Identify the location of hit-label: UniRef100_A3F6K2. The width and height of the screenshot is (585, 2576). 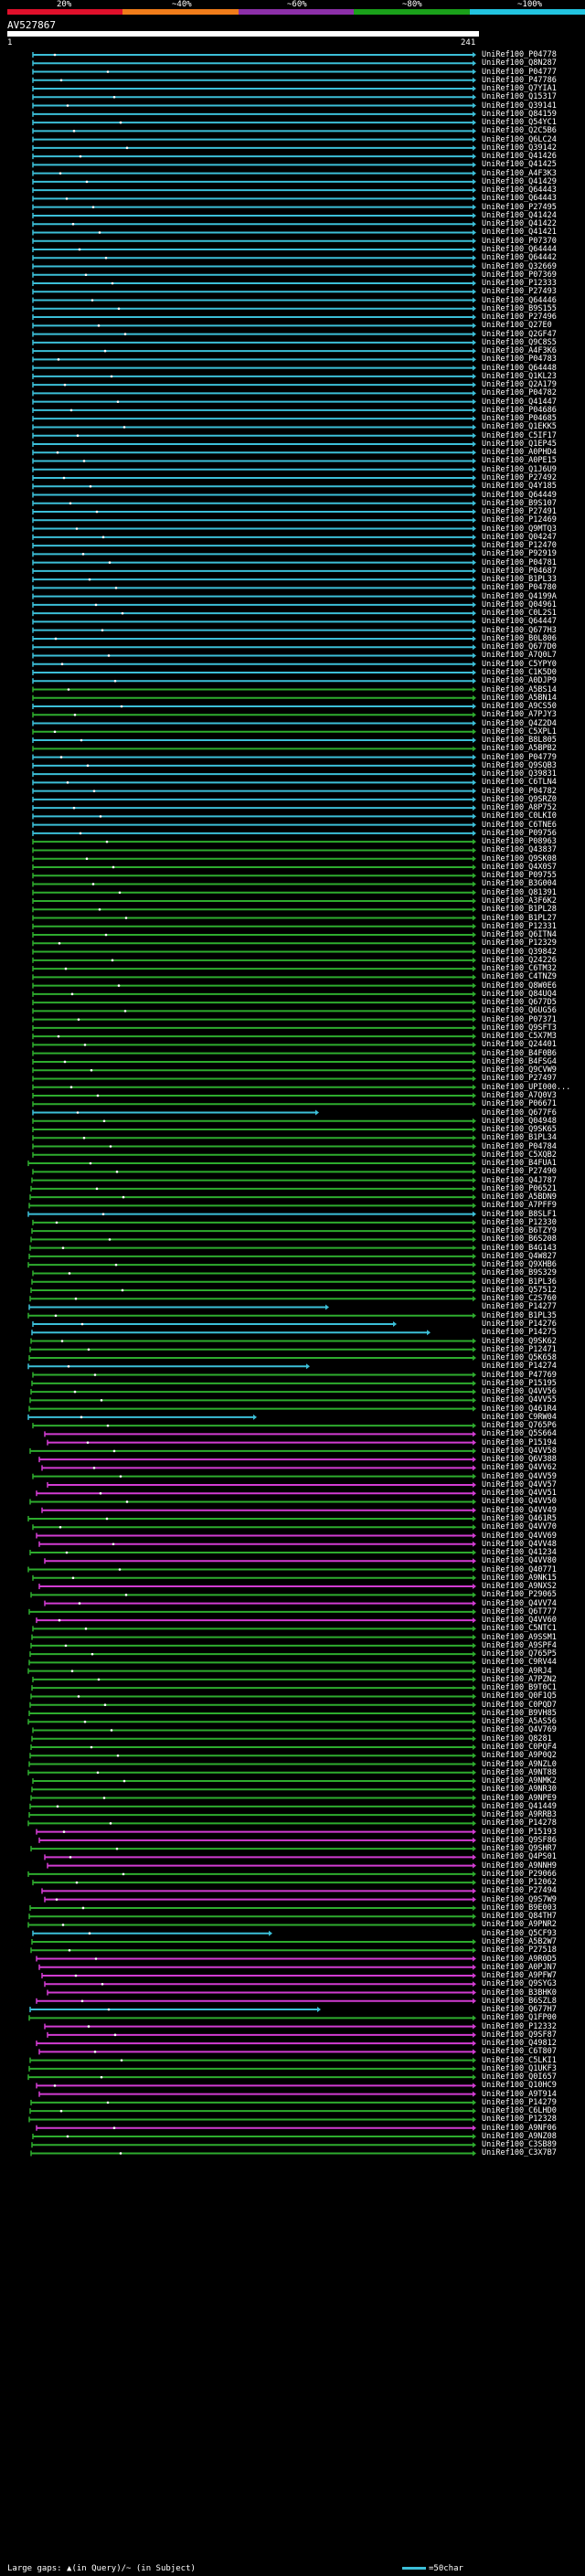
(519, 901).